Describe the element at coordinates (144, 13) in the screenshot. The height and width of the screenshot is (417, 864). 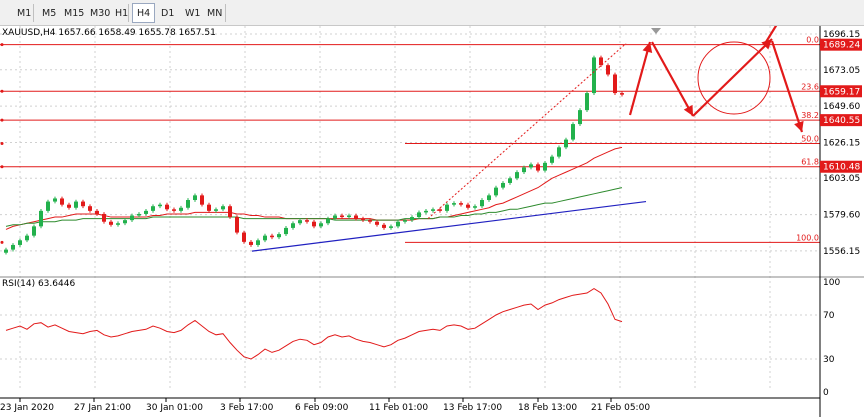
I see `timeframe-button-h4: H4` at that location.